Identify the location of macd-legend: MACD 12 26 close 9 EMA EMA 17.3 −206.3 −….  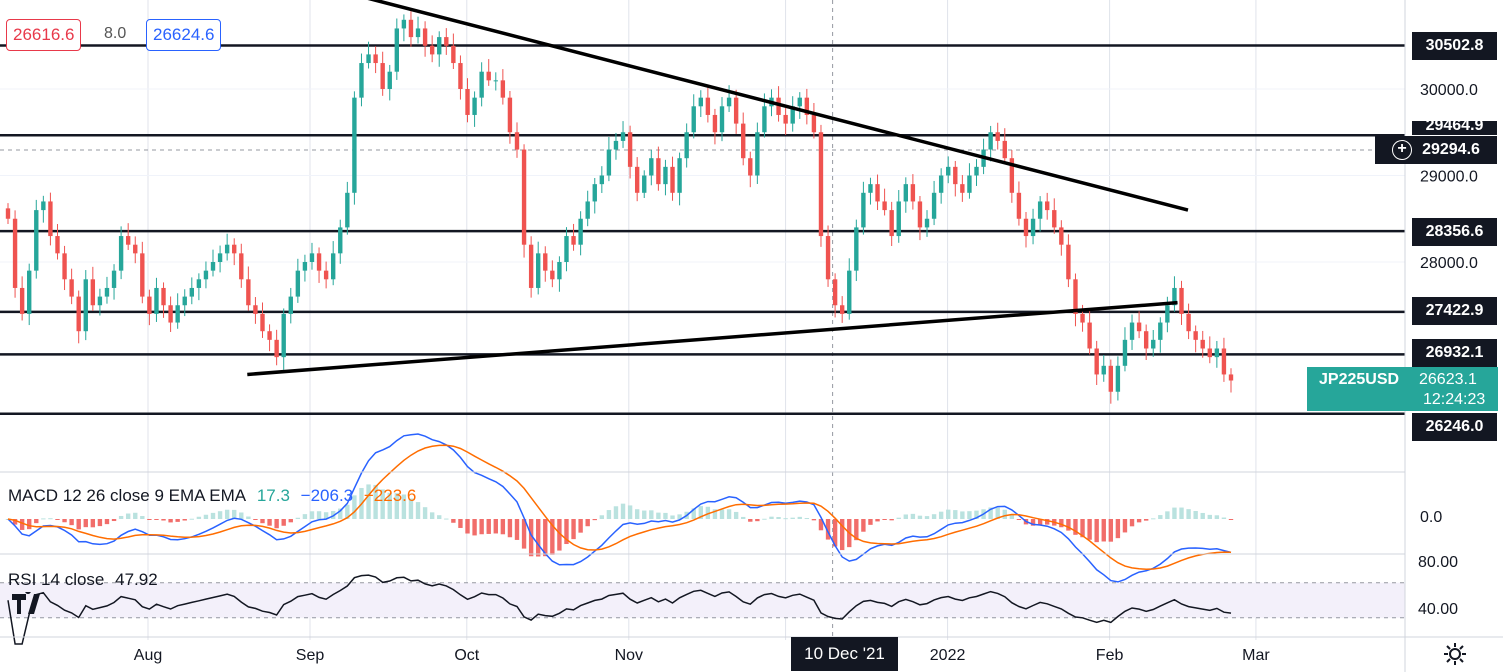
(215, 496).